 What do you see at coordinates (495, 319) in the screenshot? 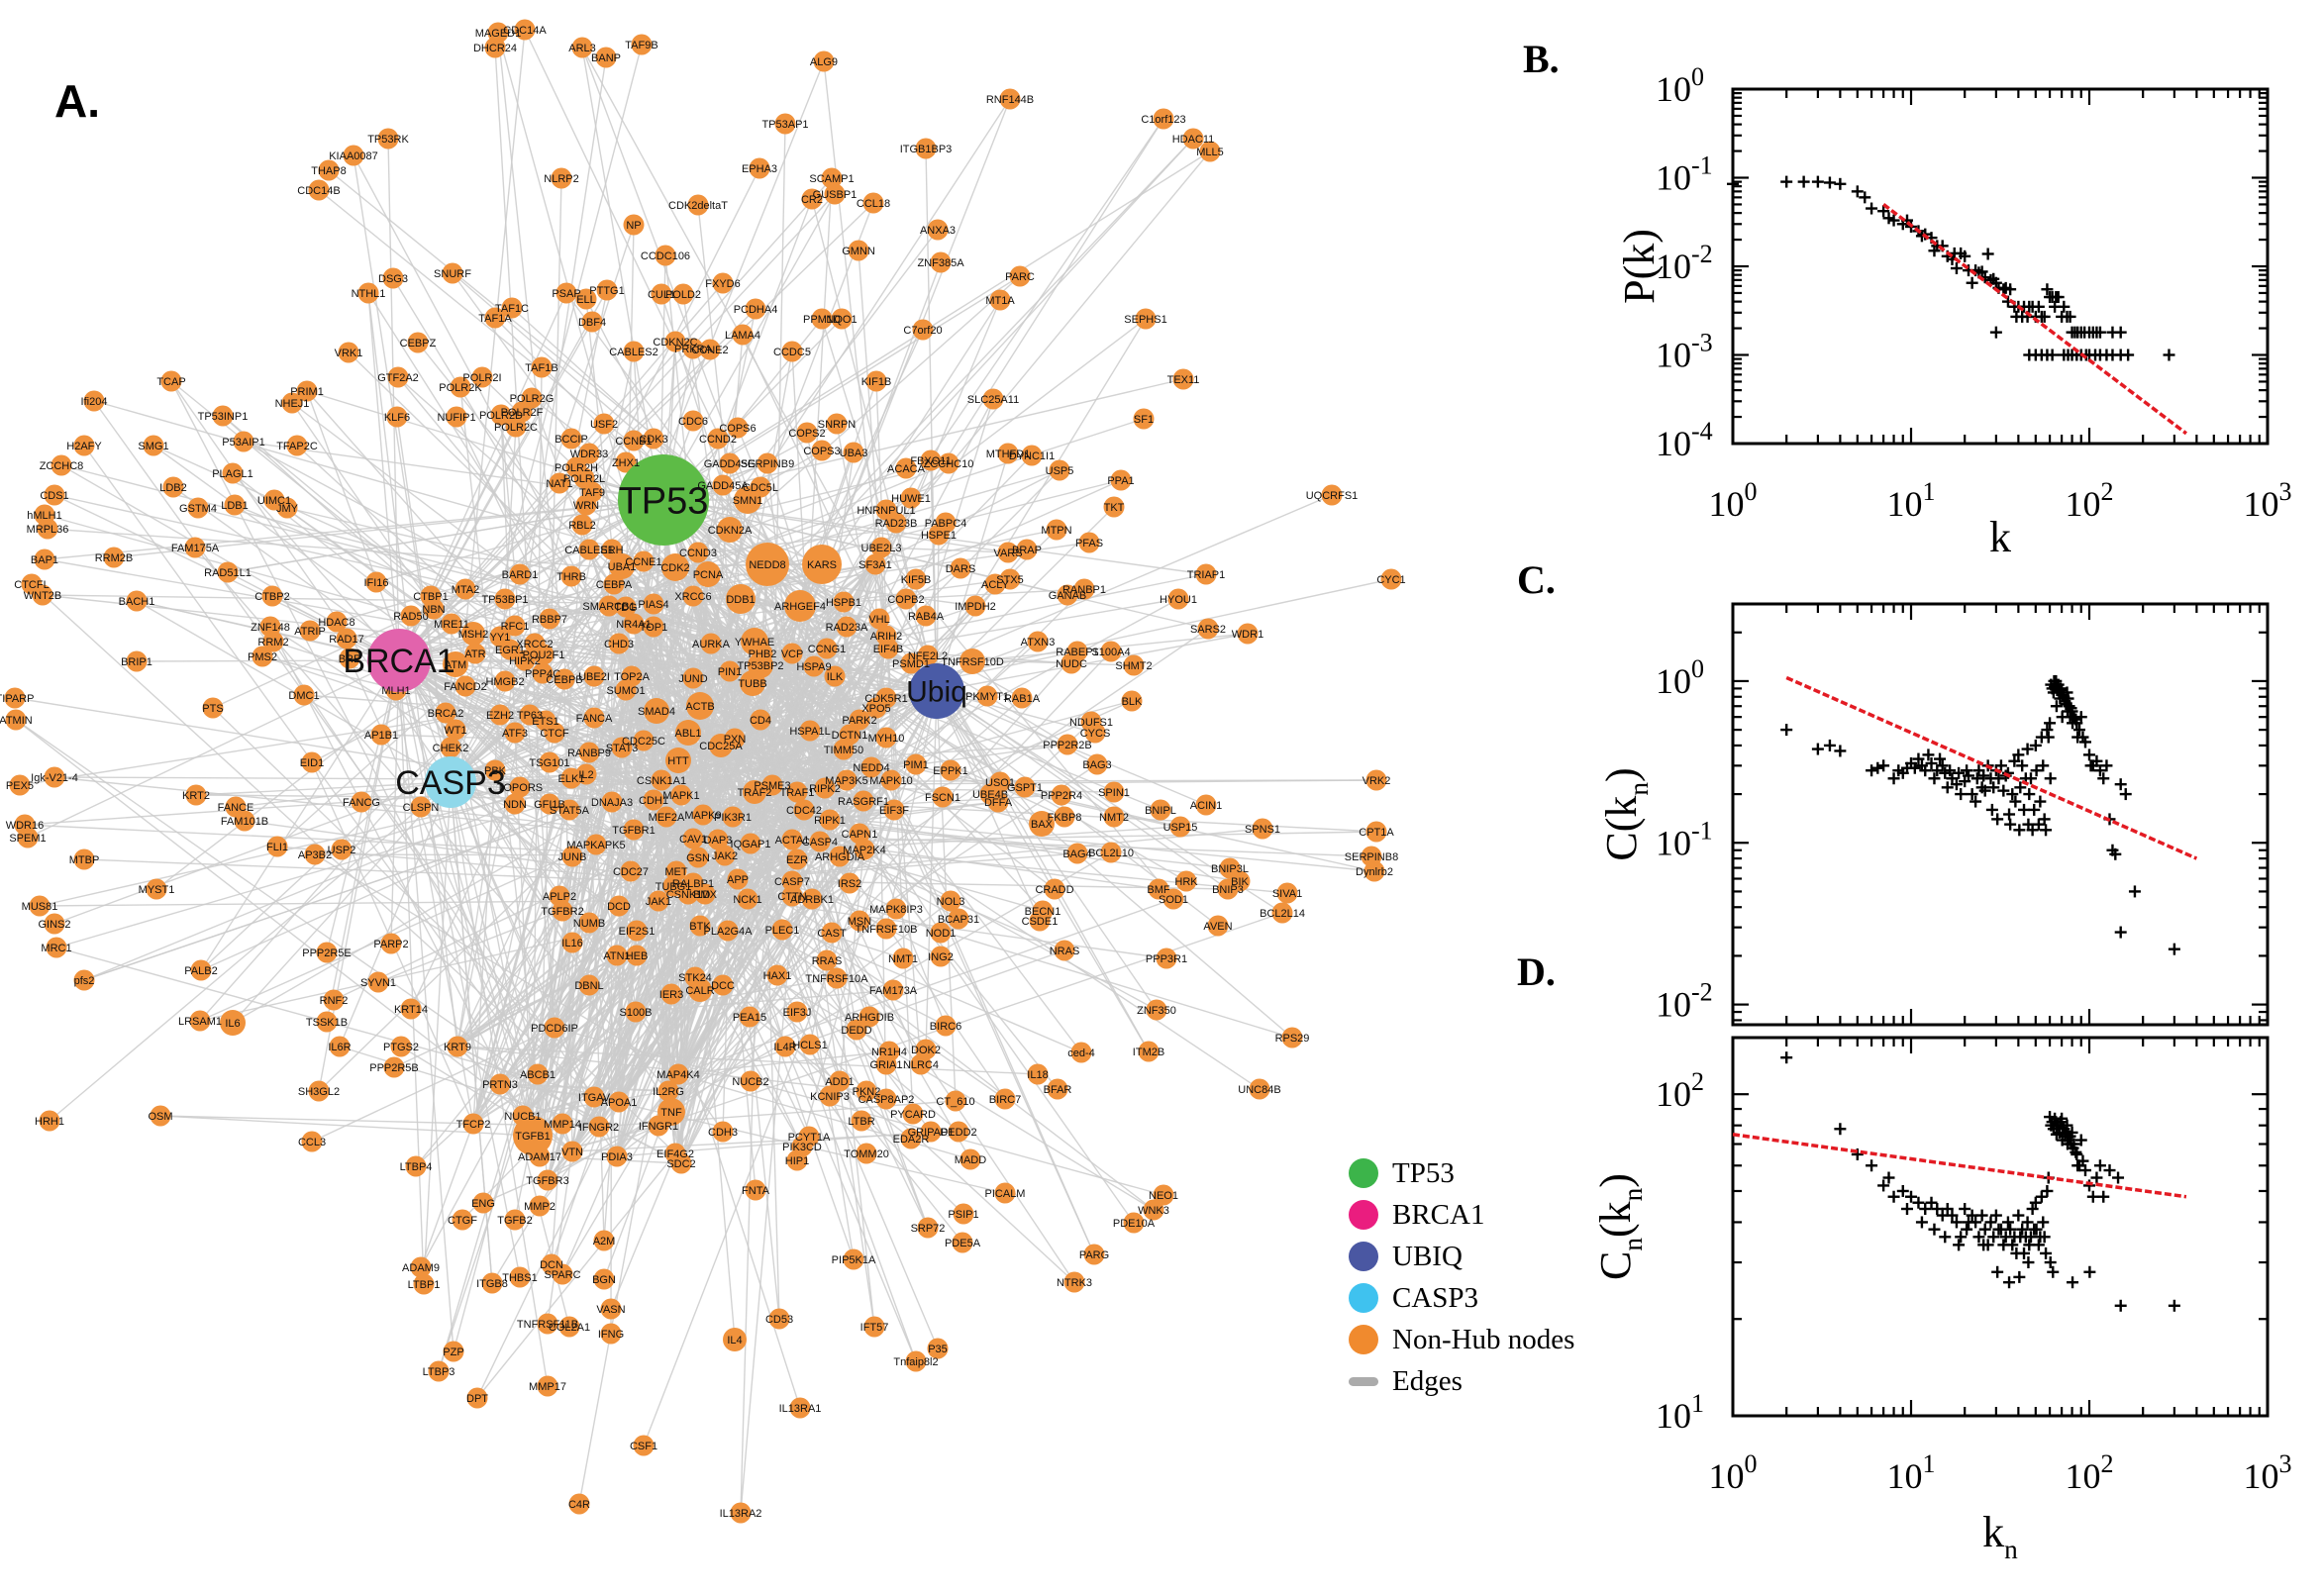
I see `svg-text: TAF1A` at bounding box center [495, 319].